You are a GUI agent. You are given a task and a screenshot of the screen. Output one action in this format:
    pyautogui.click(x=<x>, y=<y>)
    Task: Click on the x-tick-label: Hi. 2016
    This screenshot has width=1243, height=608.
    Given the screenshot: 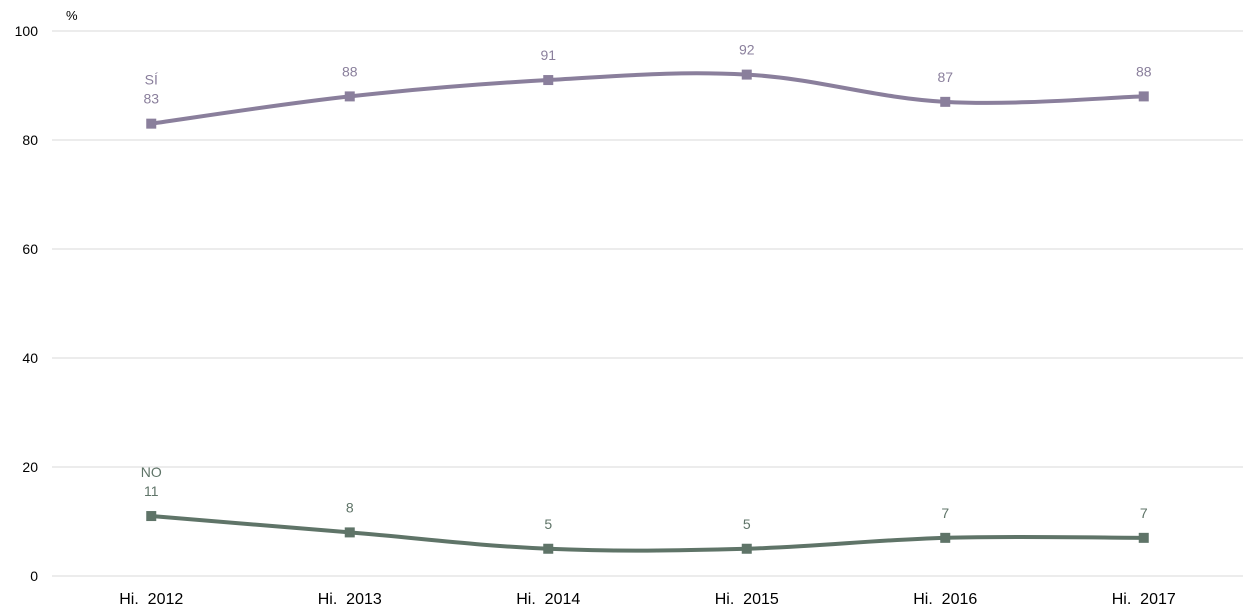 What is the action you would take?
    pyautogui.click(x=945, y=599)
    